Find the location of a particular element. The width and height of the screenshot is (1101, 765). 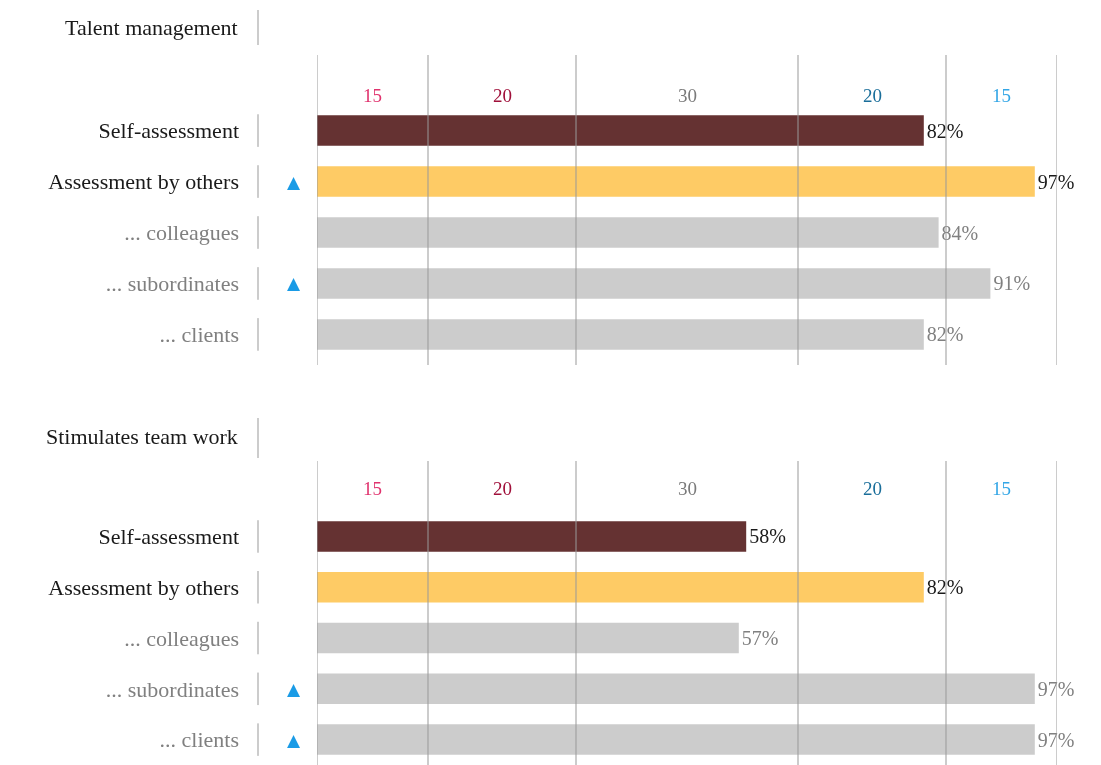

annotation: 30 is located at coordinates (687, 95).